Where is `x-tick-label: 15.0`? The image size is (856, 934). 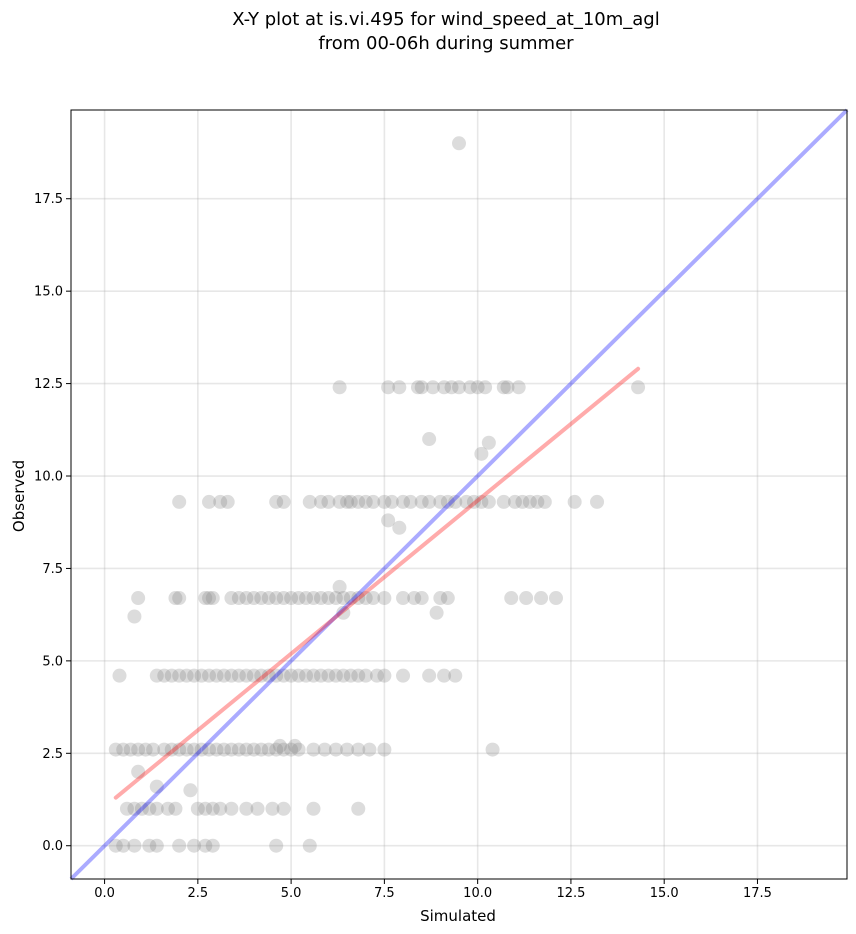
x-tick-label: 15.0 is located at coordinates (664, 893).